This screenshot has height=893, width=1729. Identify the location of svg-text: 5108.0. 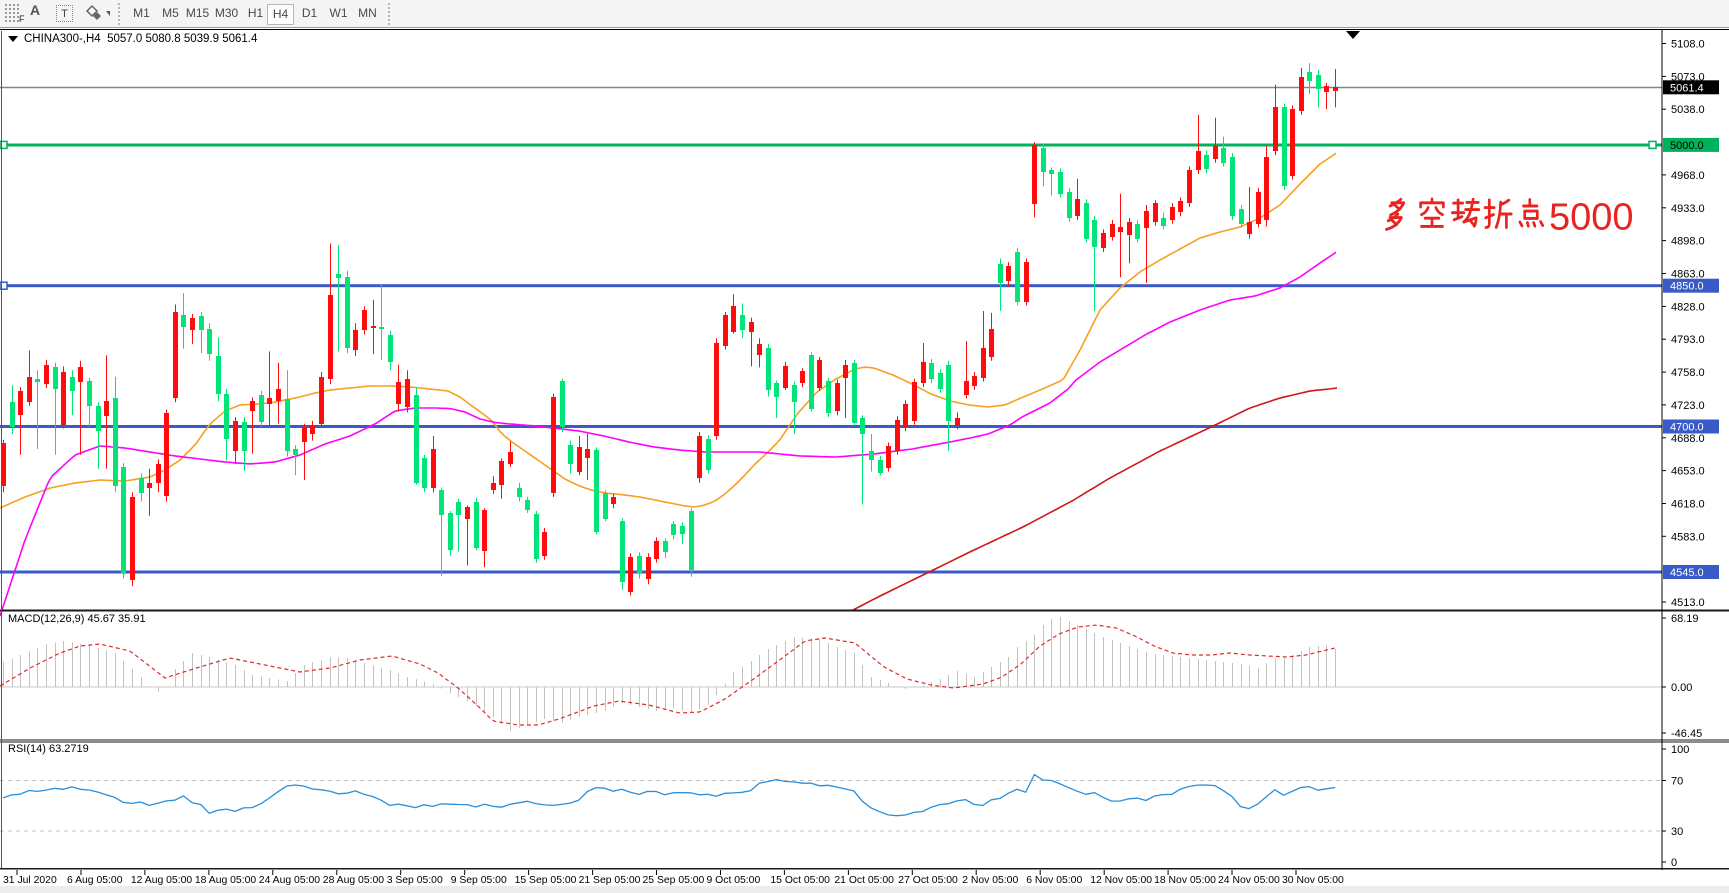
(1688, 45).